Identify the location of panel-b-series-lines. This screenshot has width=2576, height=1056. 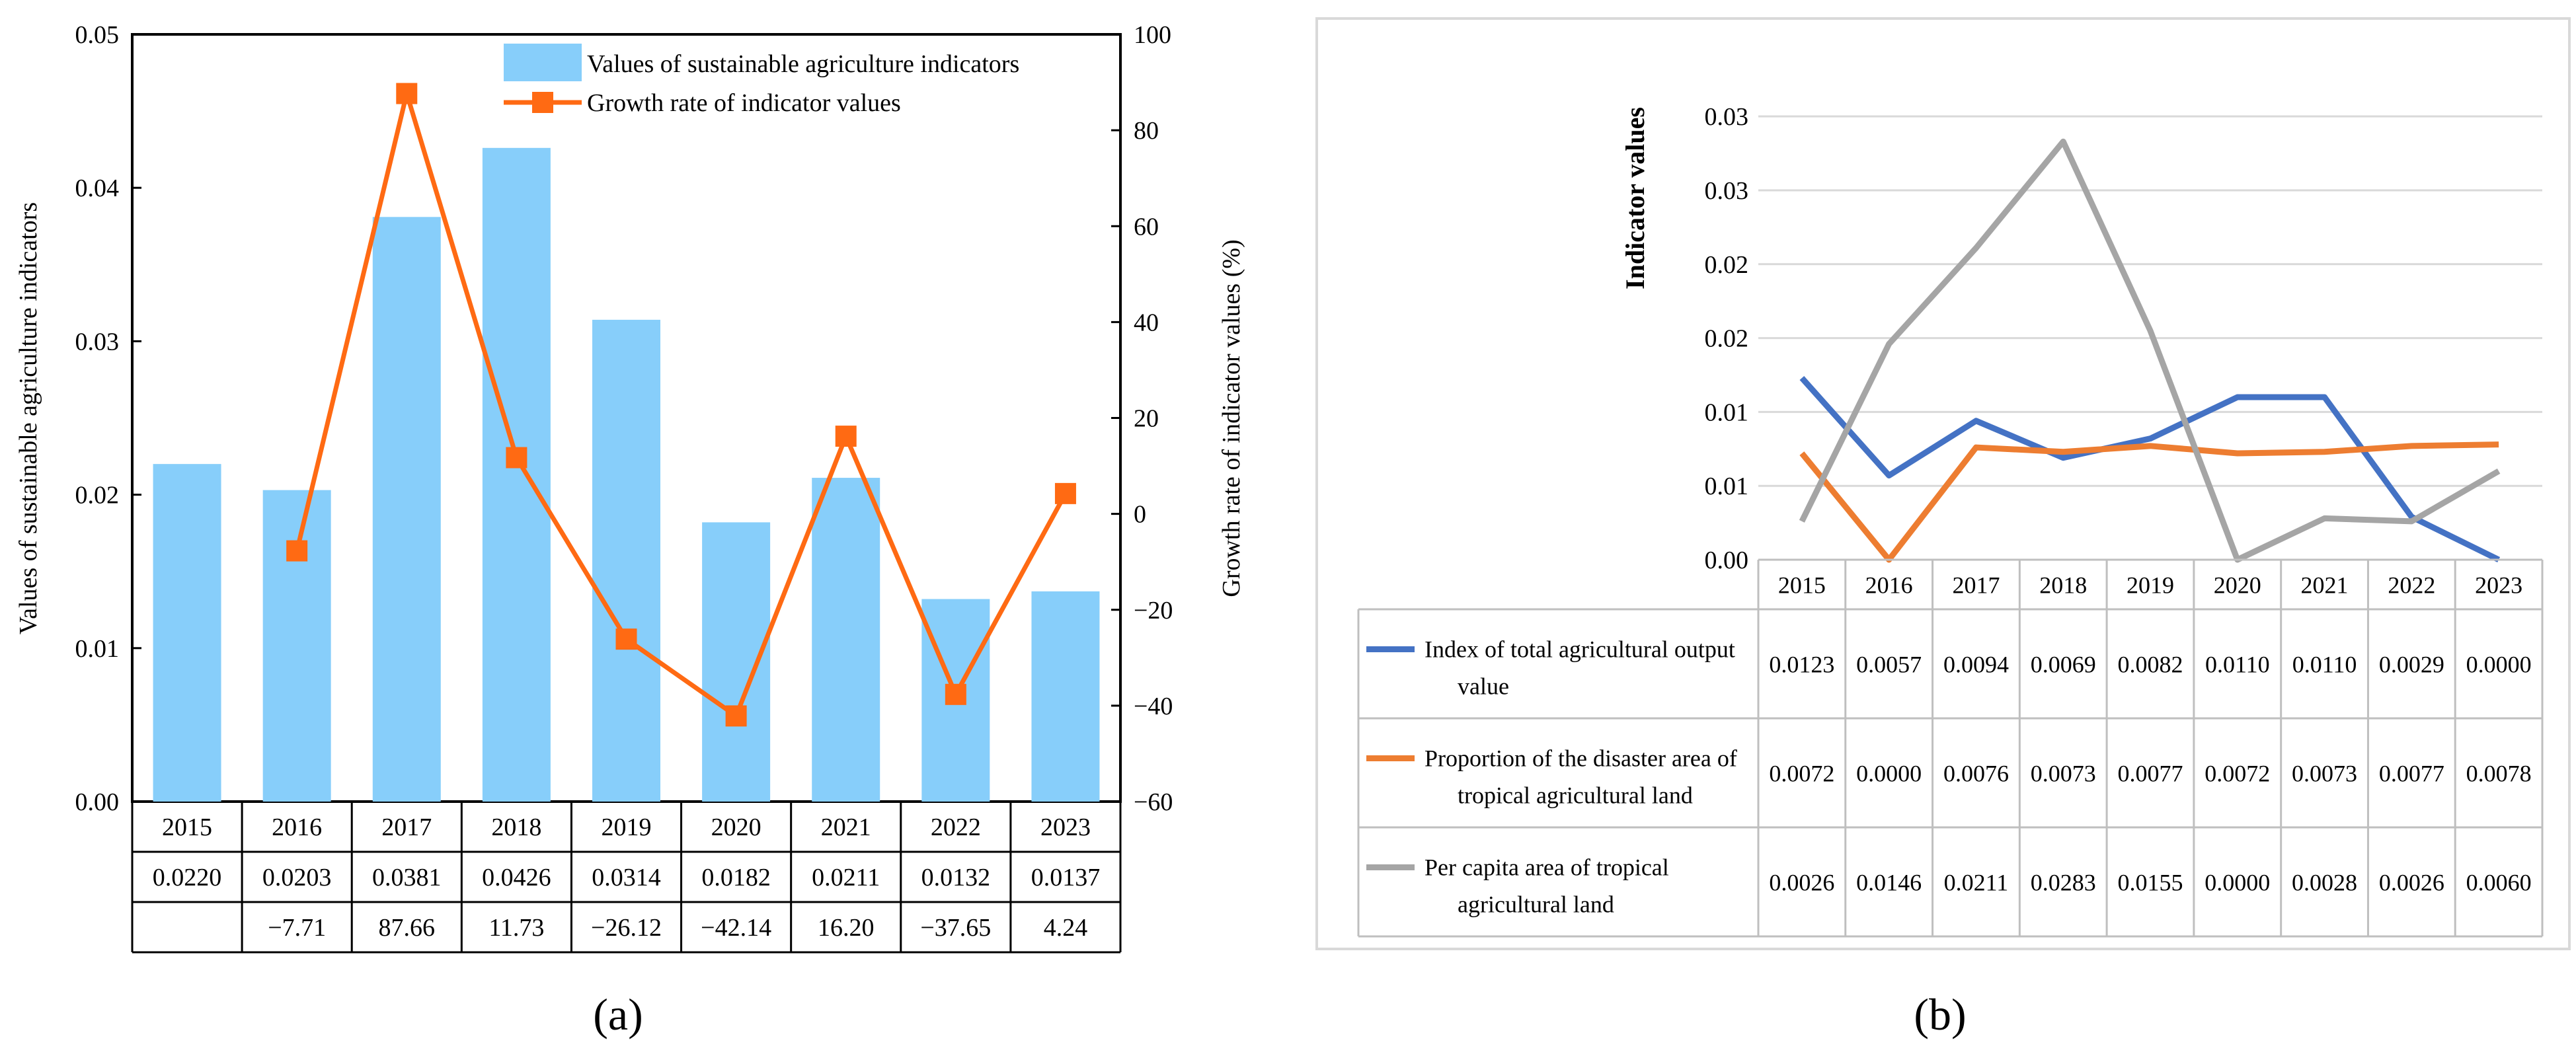
(2150, 350).